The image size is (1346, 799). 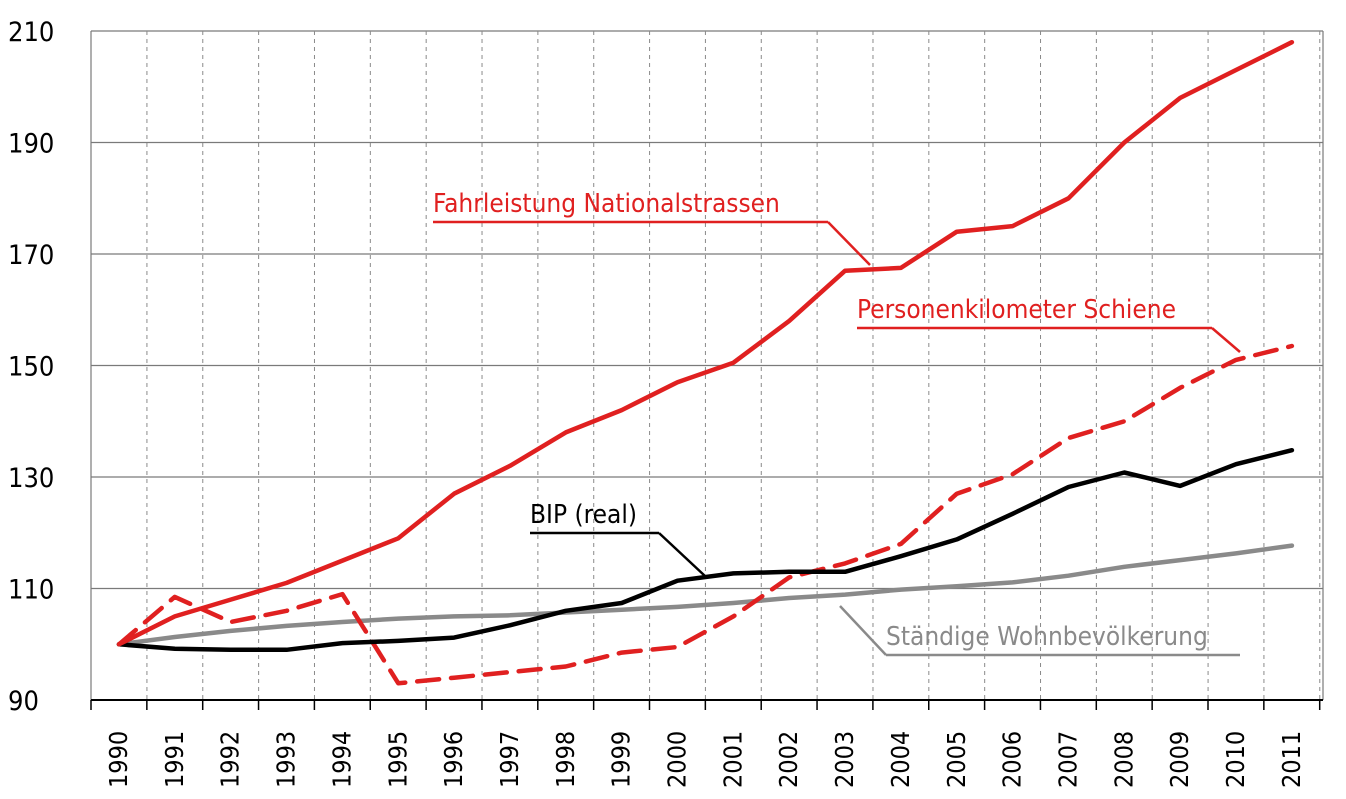 What do you see at coordinates (682, 554) in the screenshot?
I see `label-bip-leader` at bounding box center [682, 554].